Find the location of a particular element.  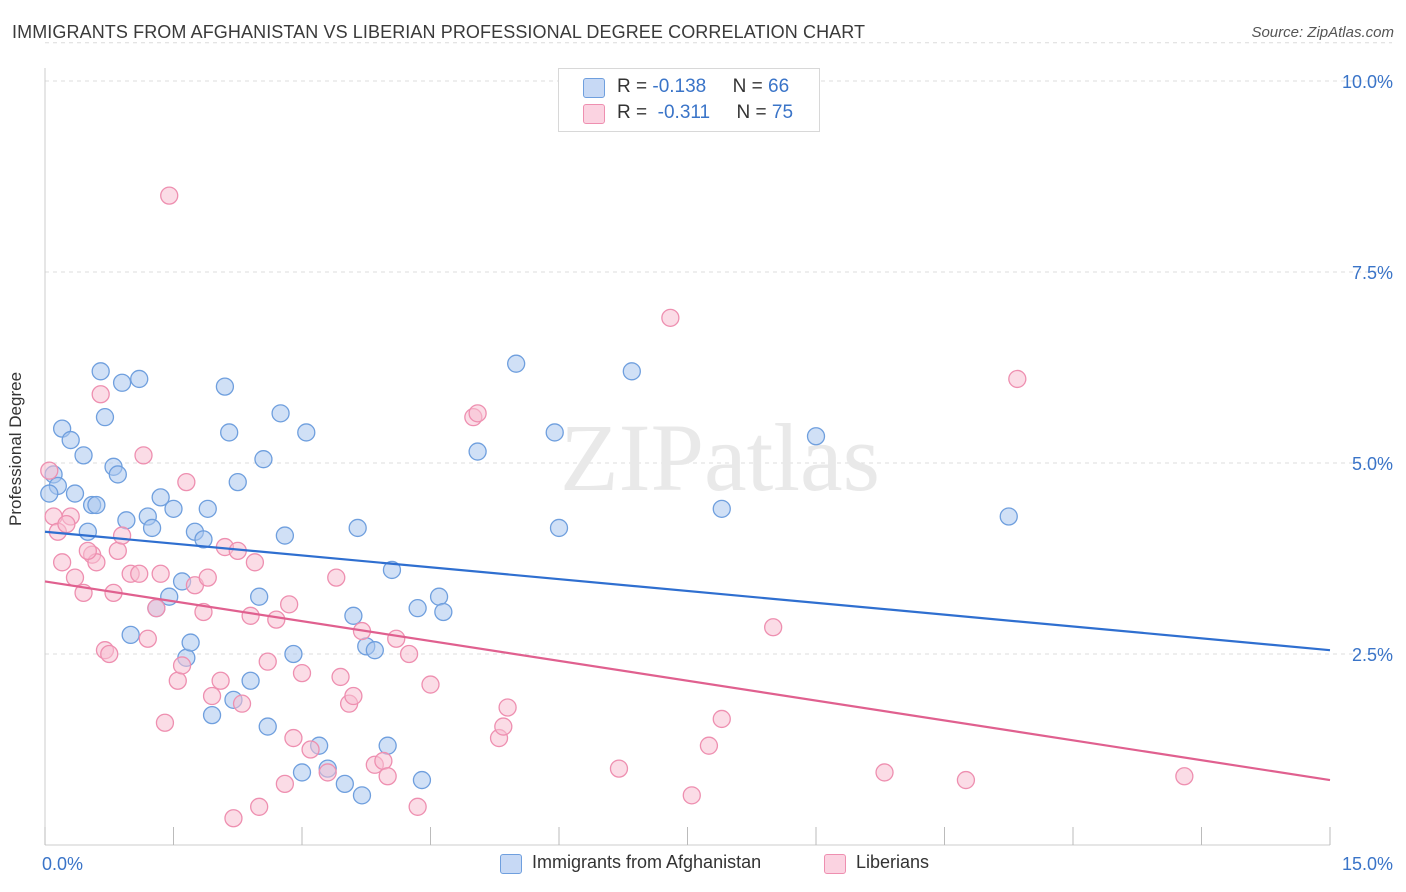

trend-line-afghanistan is located at coordinates (687, 591).